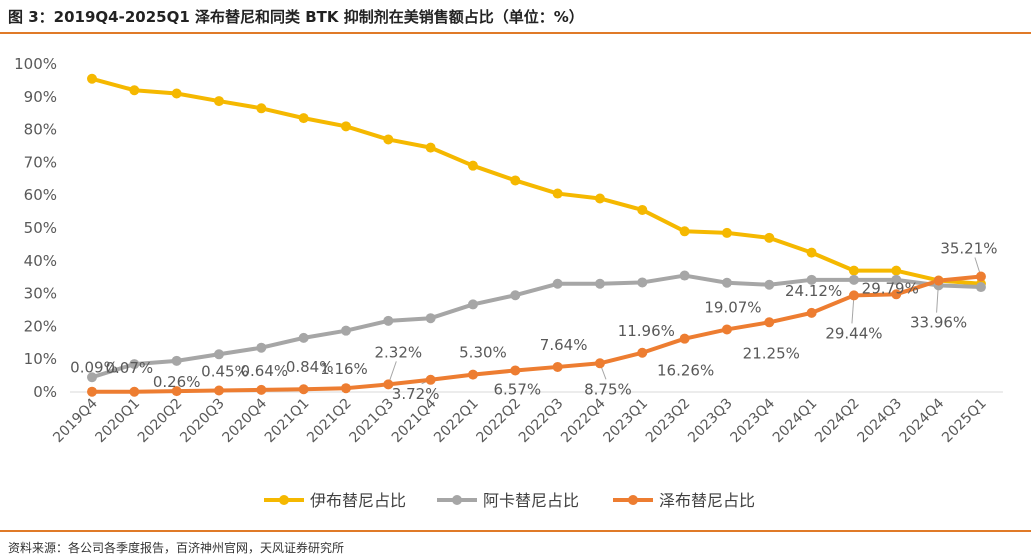 The height and width of the screenshot is (560, 1031). Describe the element at coordinates (202, 421) in the screenshot. I see `x-tick-label: 2020Q3` at that location.